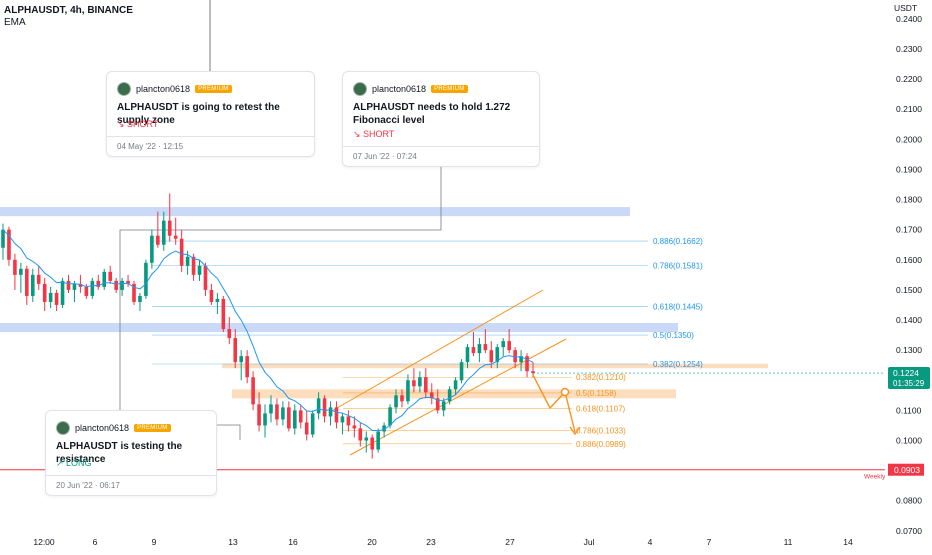 The height and width of the screenshot is (555, 932). Describe the element at coordinates (150, 146) in the screenshot. I see `idea-date: 04 May '22 · 12:15` at that location.